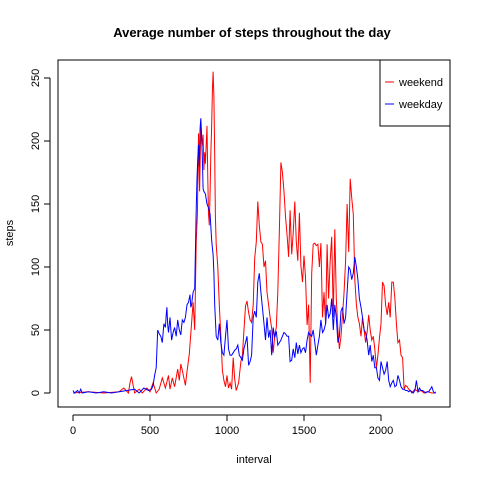 The width and height of the screenshot is (480, 480). I want to click on legend-label-weekday: weekday, so click(420, 105).